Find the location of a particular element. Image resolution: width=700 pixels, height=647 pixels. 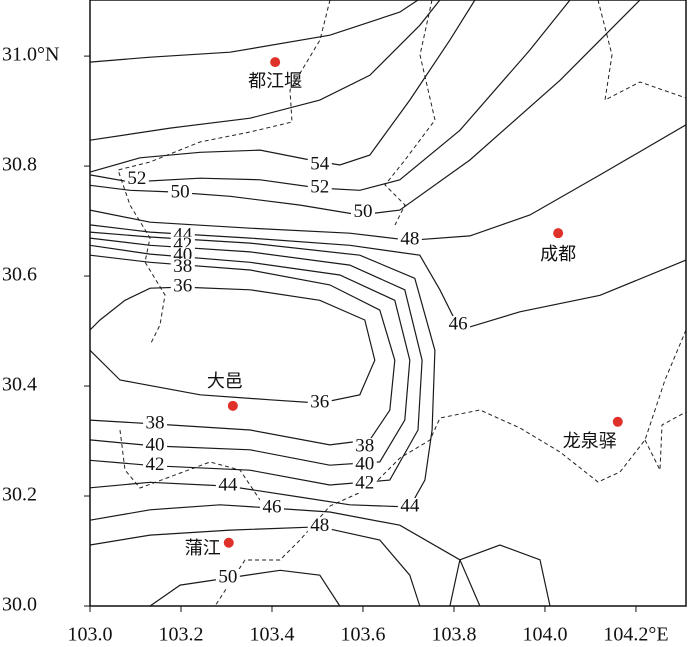

y-tick-label: 30.4 is located at coordinates (19, 385).